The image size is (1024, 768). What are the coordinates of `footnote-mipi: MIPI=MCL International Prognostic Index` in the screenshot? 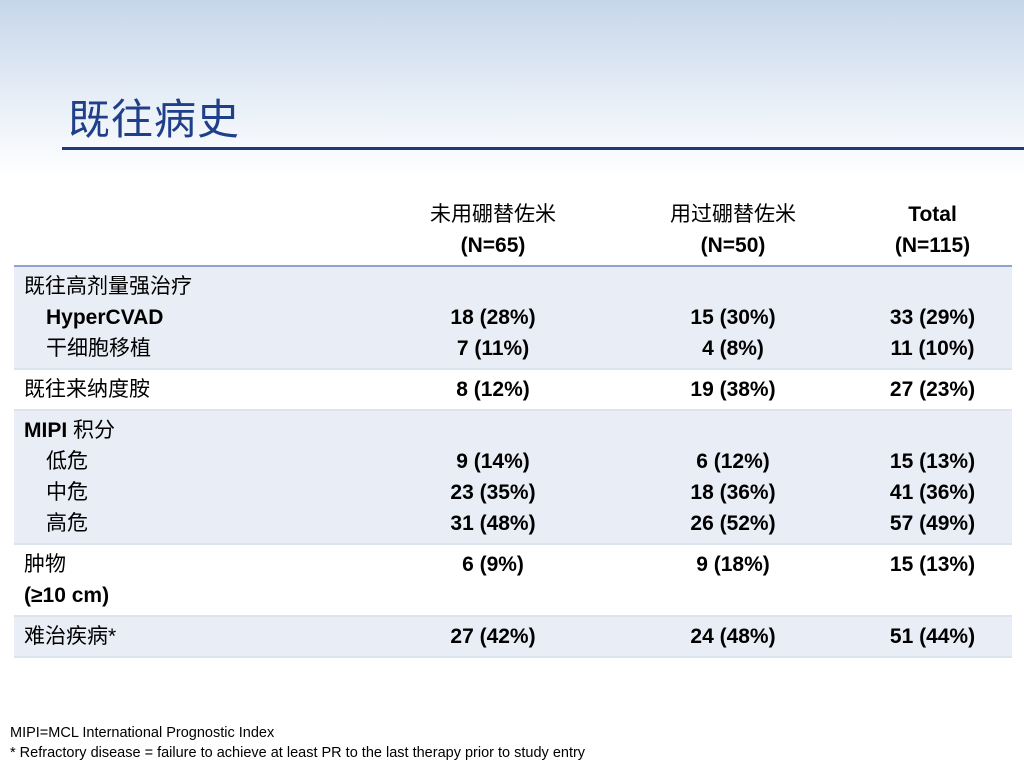 It's located at (142, 733).